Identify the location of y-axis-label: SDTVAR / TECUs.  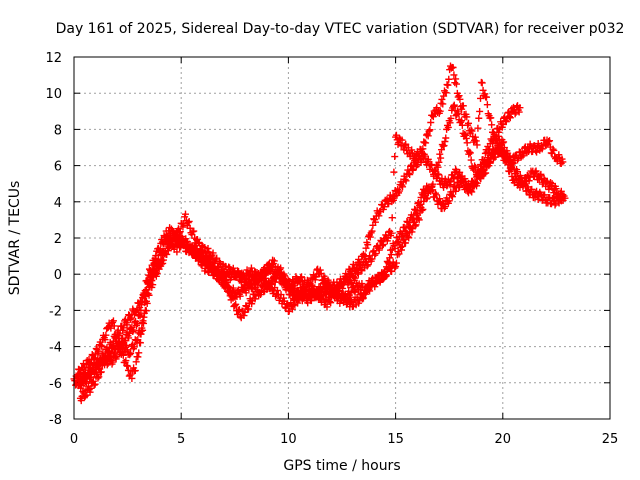
(15, 238).